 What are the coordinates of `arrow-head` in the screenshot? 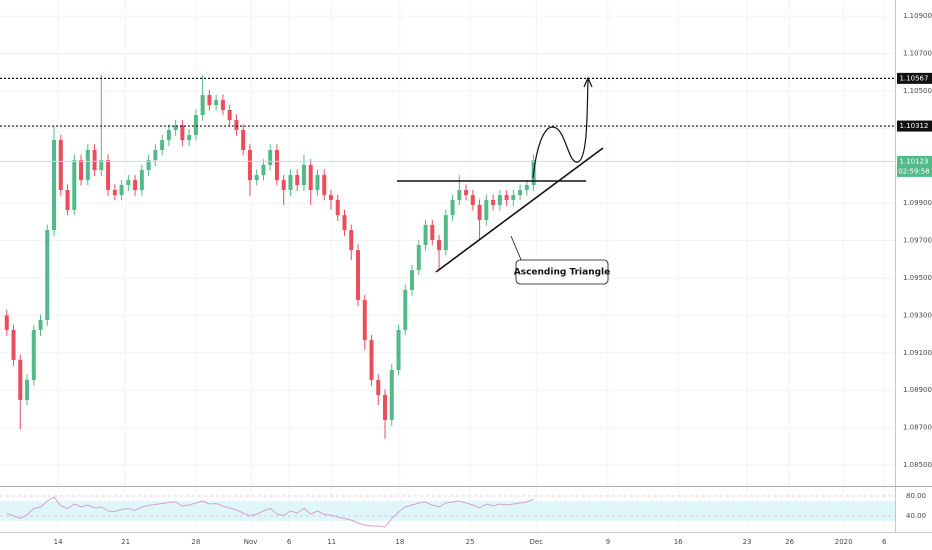 It's located at (588, 82).